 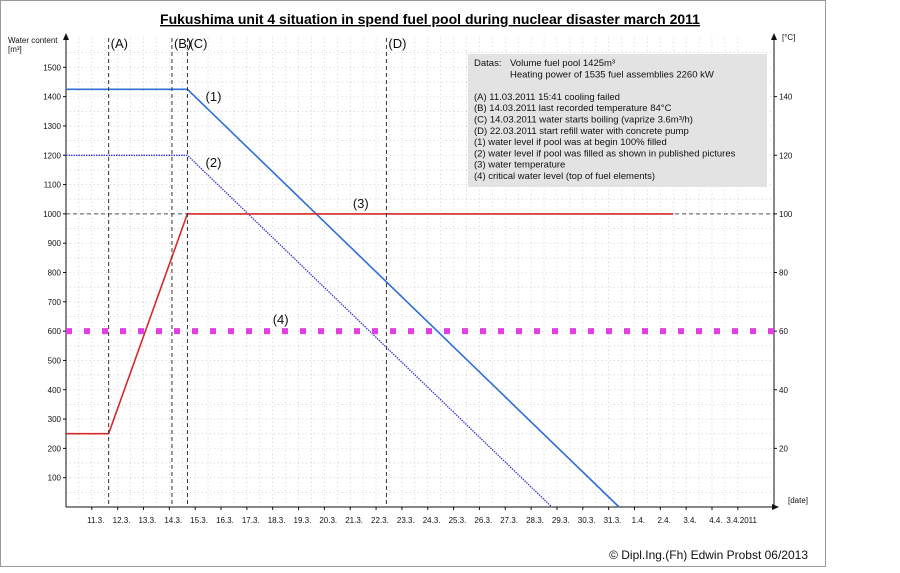 I want to click on y-left-tick-label: 300, so click(x=55, y=419).